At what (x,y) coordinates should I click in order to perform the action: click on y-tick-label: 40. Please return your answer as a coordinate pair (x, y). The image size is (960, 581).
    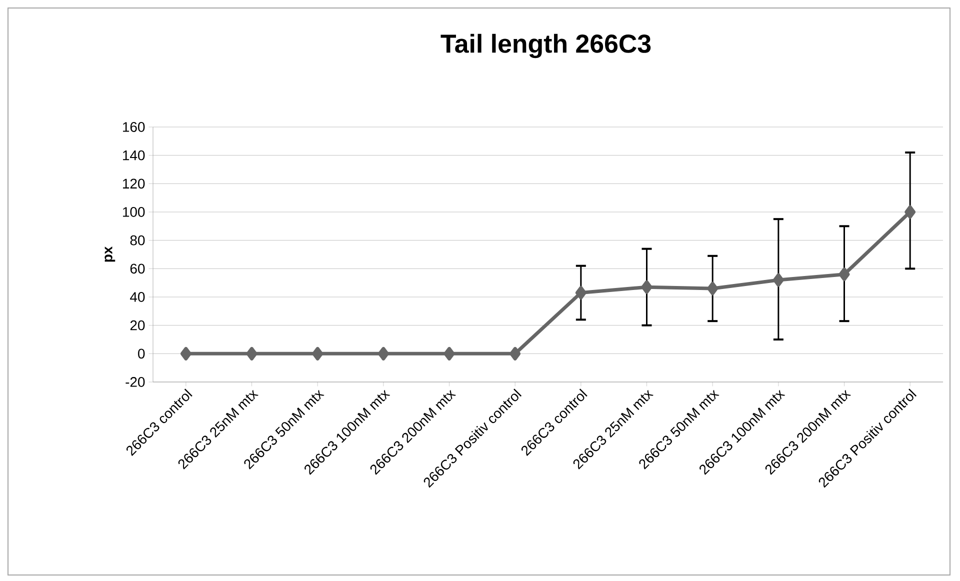
    Looking at the image, I should click on (137, 297).